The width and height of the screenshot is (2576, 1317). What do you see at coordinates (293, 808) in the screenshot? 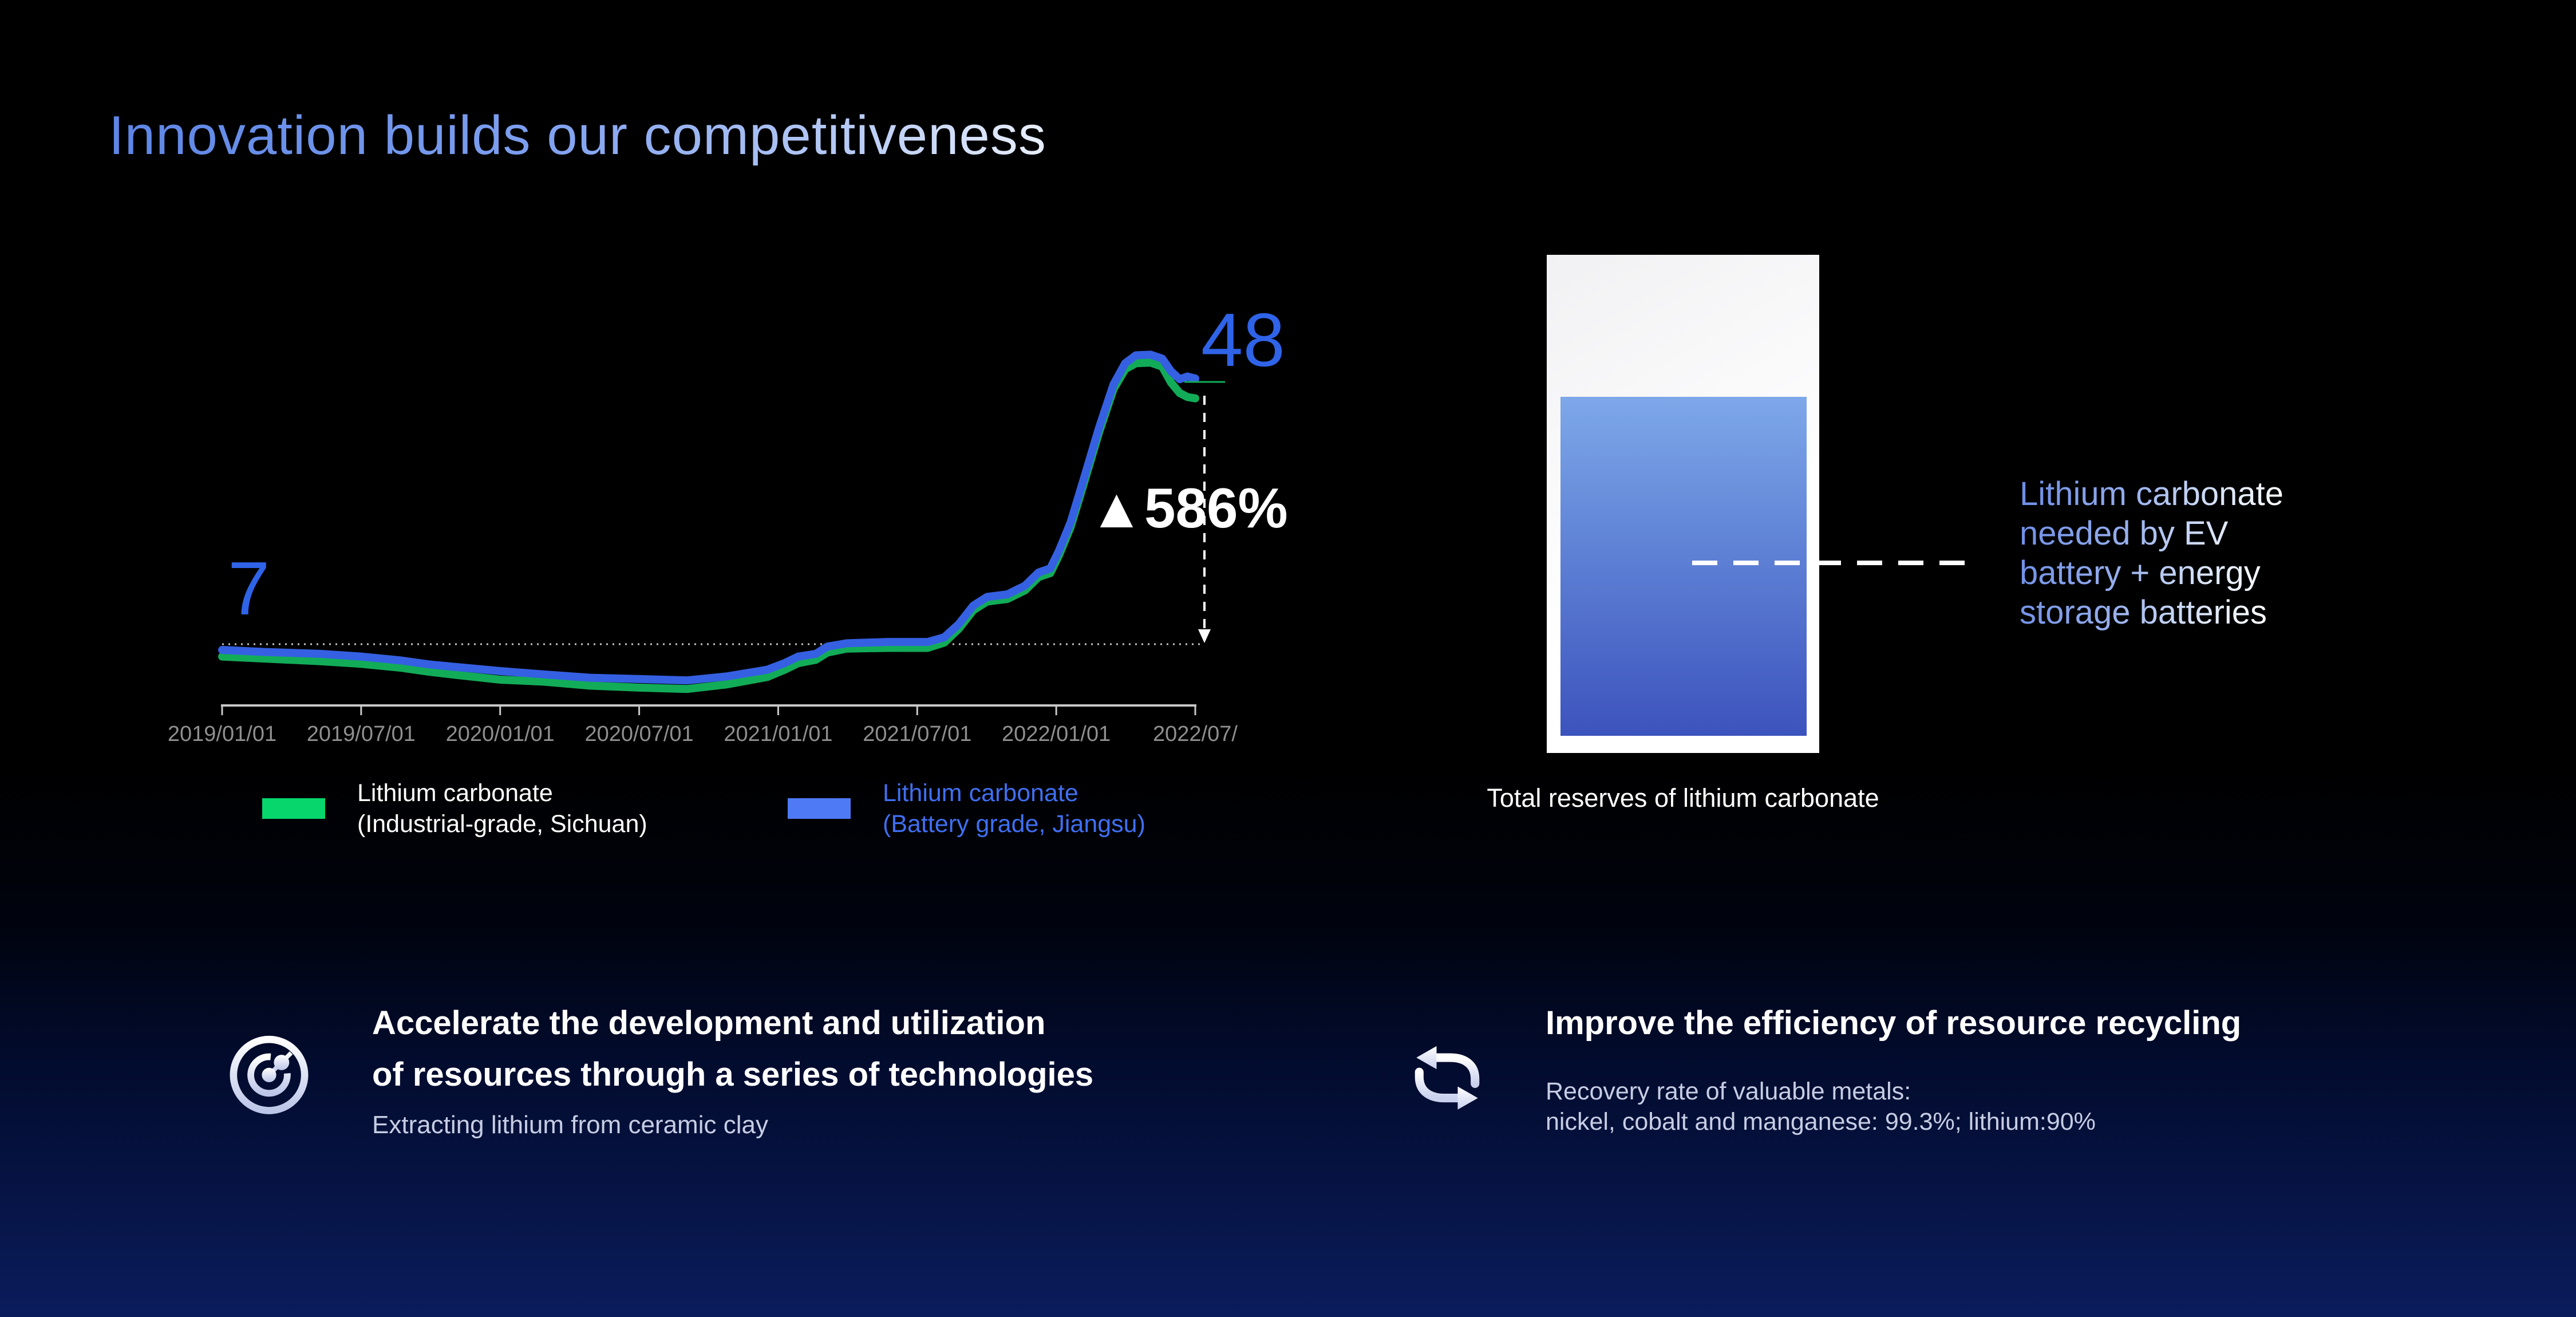
I see `legend-swatch-green` at bounding box center [293, 808].